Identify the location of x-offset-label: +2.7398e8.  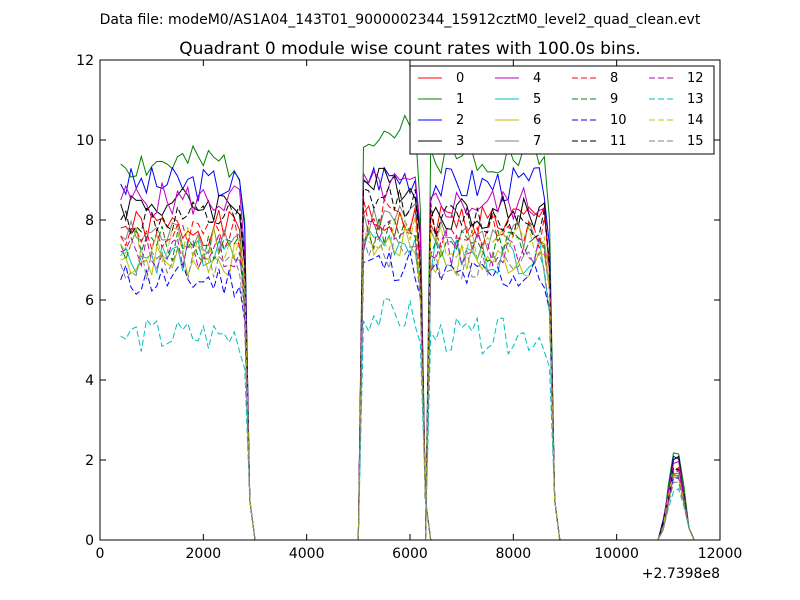
(681, 574).